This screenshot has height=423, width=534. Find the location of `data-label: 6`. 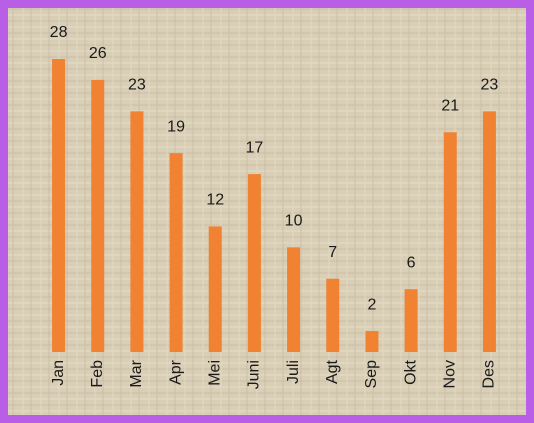

data-label: 6 is located at coordinates (411, 262).